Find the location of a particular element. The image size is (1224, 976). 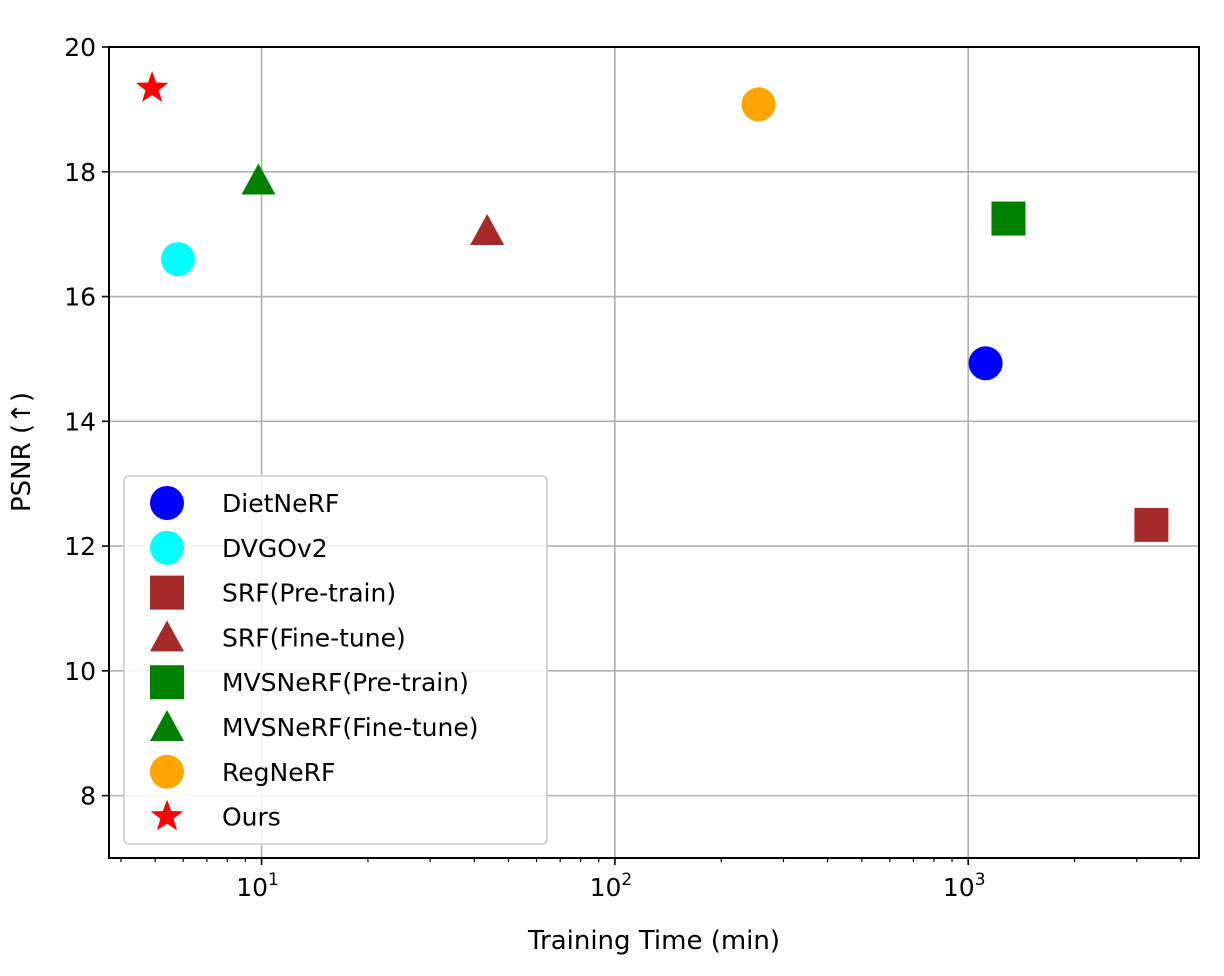

data-point-srf-fine-tune is located at coordinates (487, 230).